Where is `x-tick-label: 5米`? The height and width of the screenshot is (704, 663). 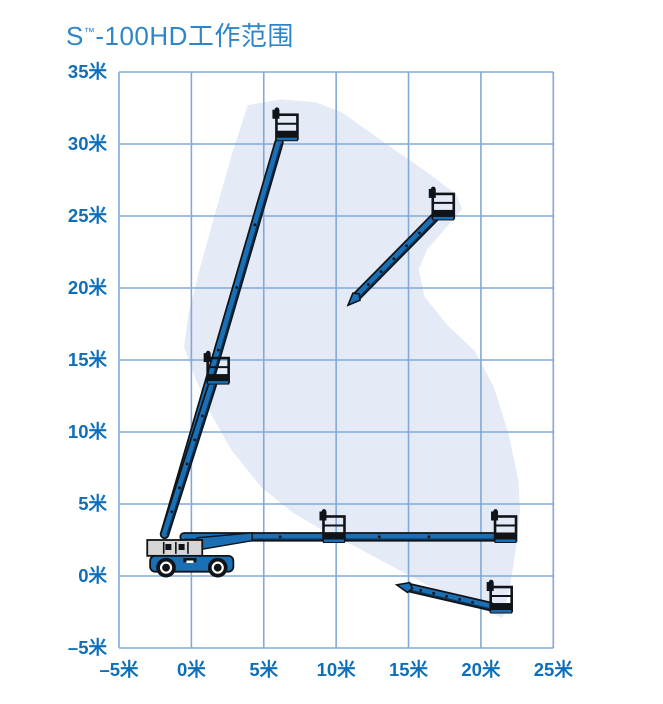 x-tick-label: 5米 is located at coordinates (263, 669).